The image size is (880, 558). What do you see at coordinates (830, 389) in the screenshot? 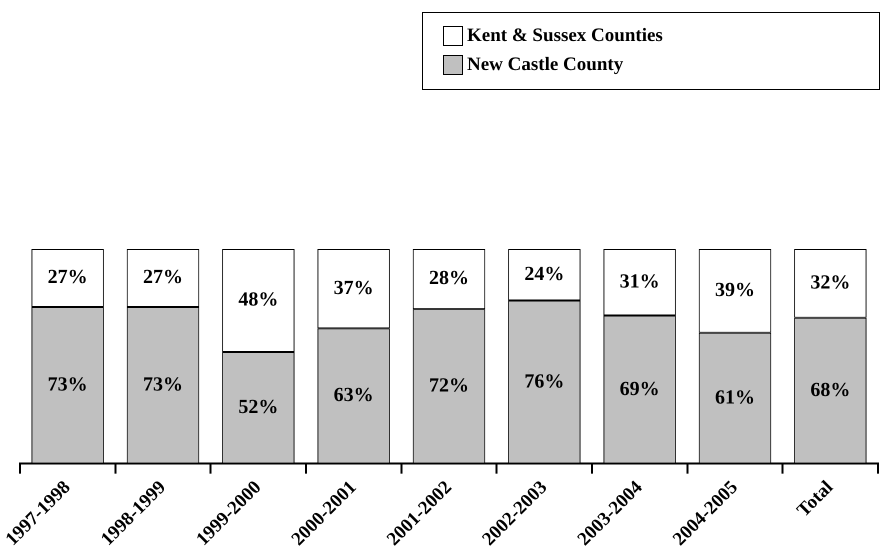
I see `data-label: 68%` at bounding box center [830, 389].